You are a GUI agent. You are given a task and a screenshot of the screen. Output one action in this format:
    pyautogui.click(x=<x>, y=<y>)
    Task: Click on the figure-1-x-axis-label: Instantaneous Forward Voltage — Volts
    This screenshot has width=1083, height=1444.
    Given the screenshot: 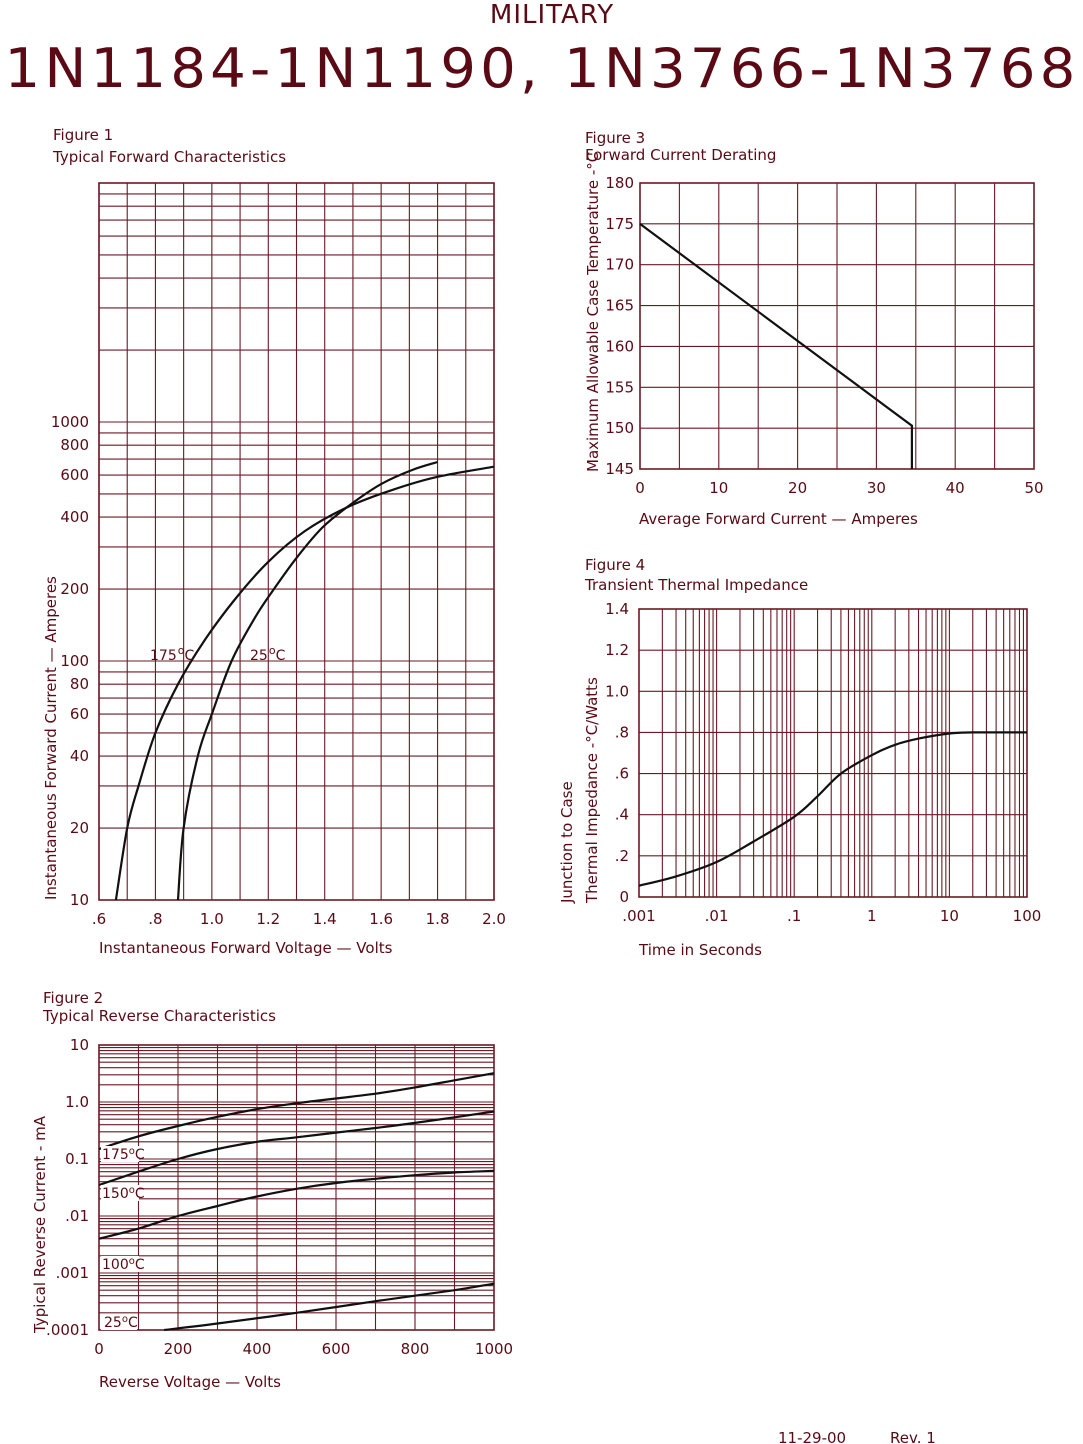 What is the action you would take?
    pyautogui.click(x=246, y=948)
    